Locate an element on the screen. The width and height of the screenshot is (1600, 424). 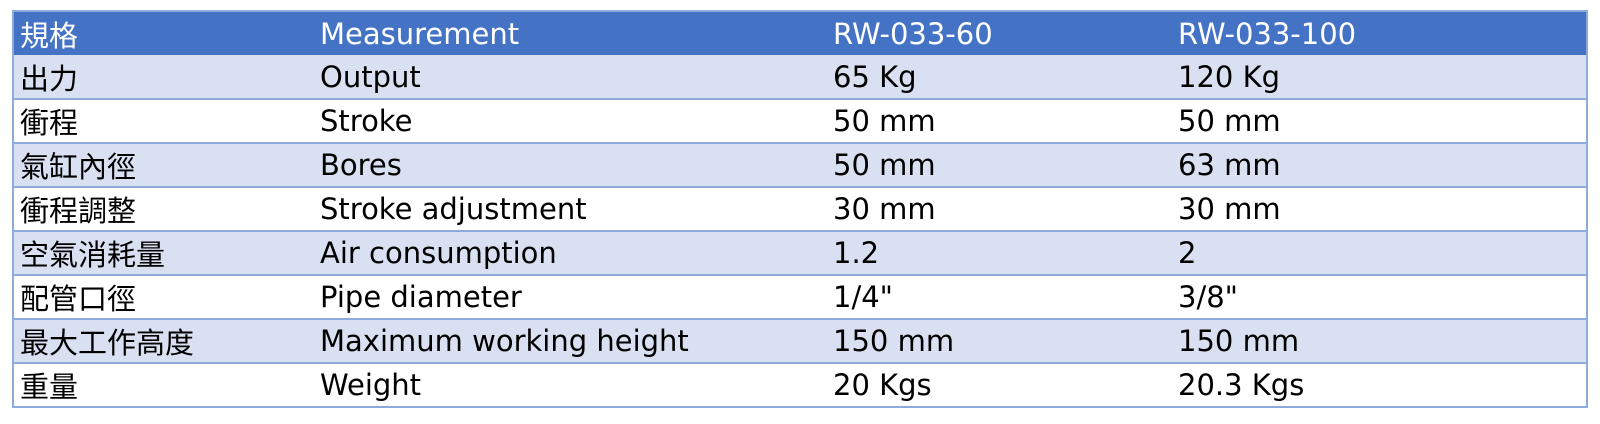
table-row: 衝程 Stroke 50 mm 50 mm is located at coordinates (800, 120).